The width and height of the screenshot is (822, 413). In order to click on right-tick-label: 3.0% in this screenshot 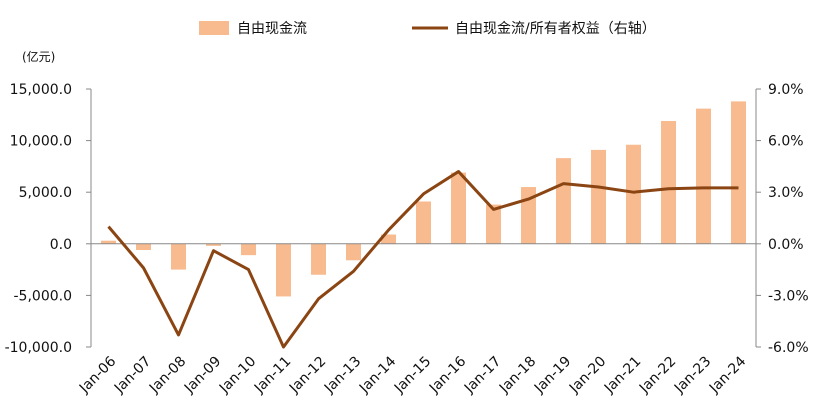, I will do `click(786, 193)`.